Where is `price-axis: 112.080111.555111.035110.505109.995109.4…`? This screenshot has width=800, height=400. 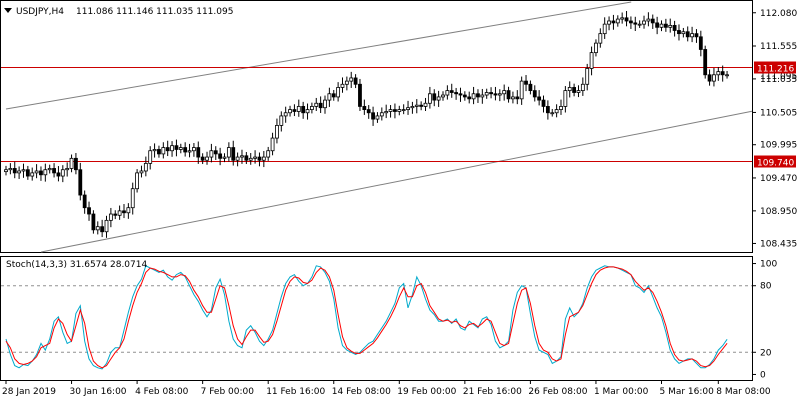
price-axis: 112.080111.555111.035110.505109.995109.4… is located at coordinates (774, 129).